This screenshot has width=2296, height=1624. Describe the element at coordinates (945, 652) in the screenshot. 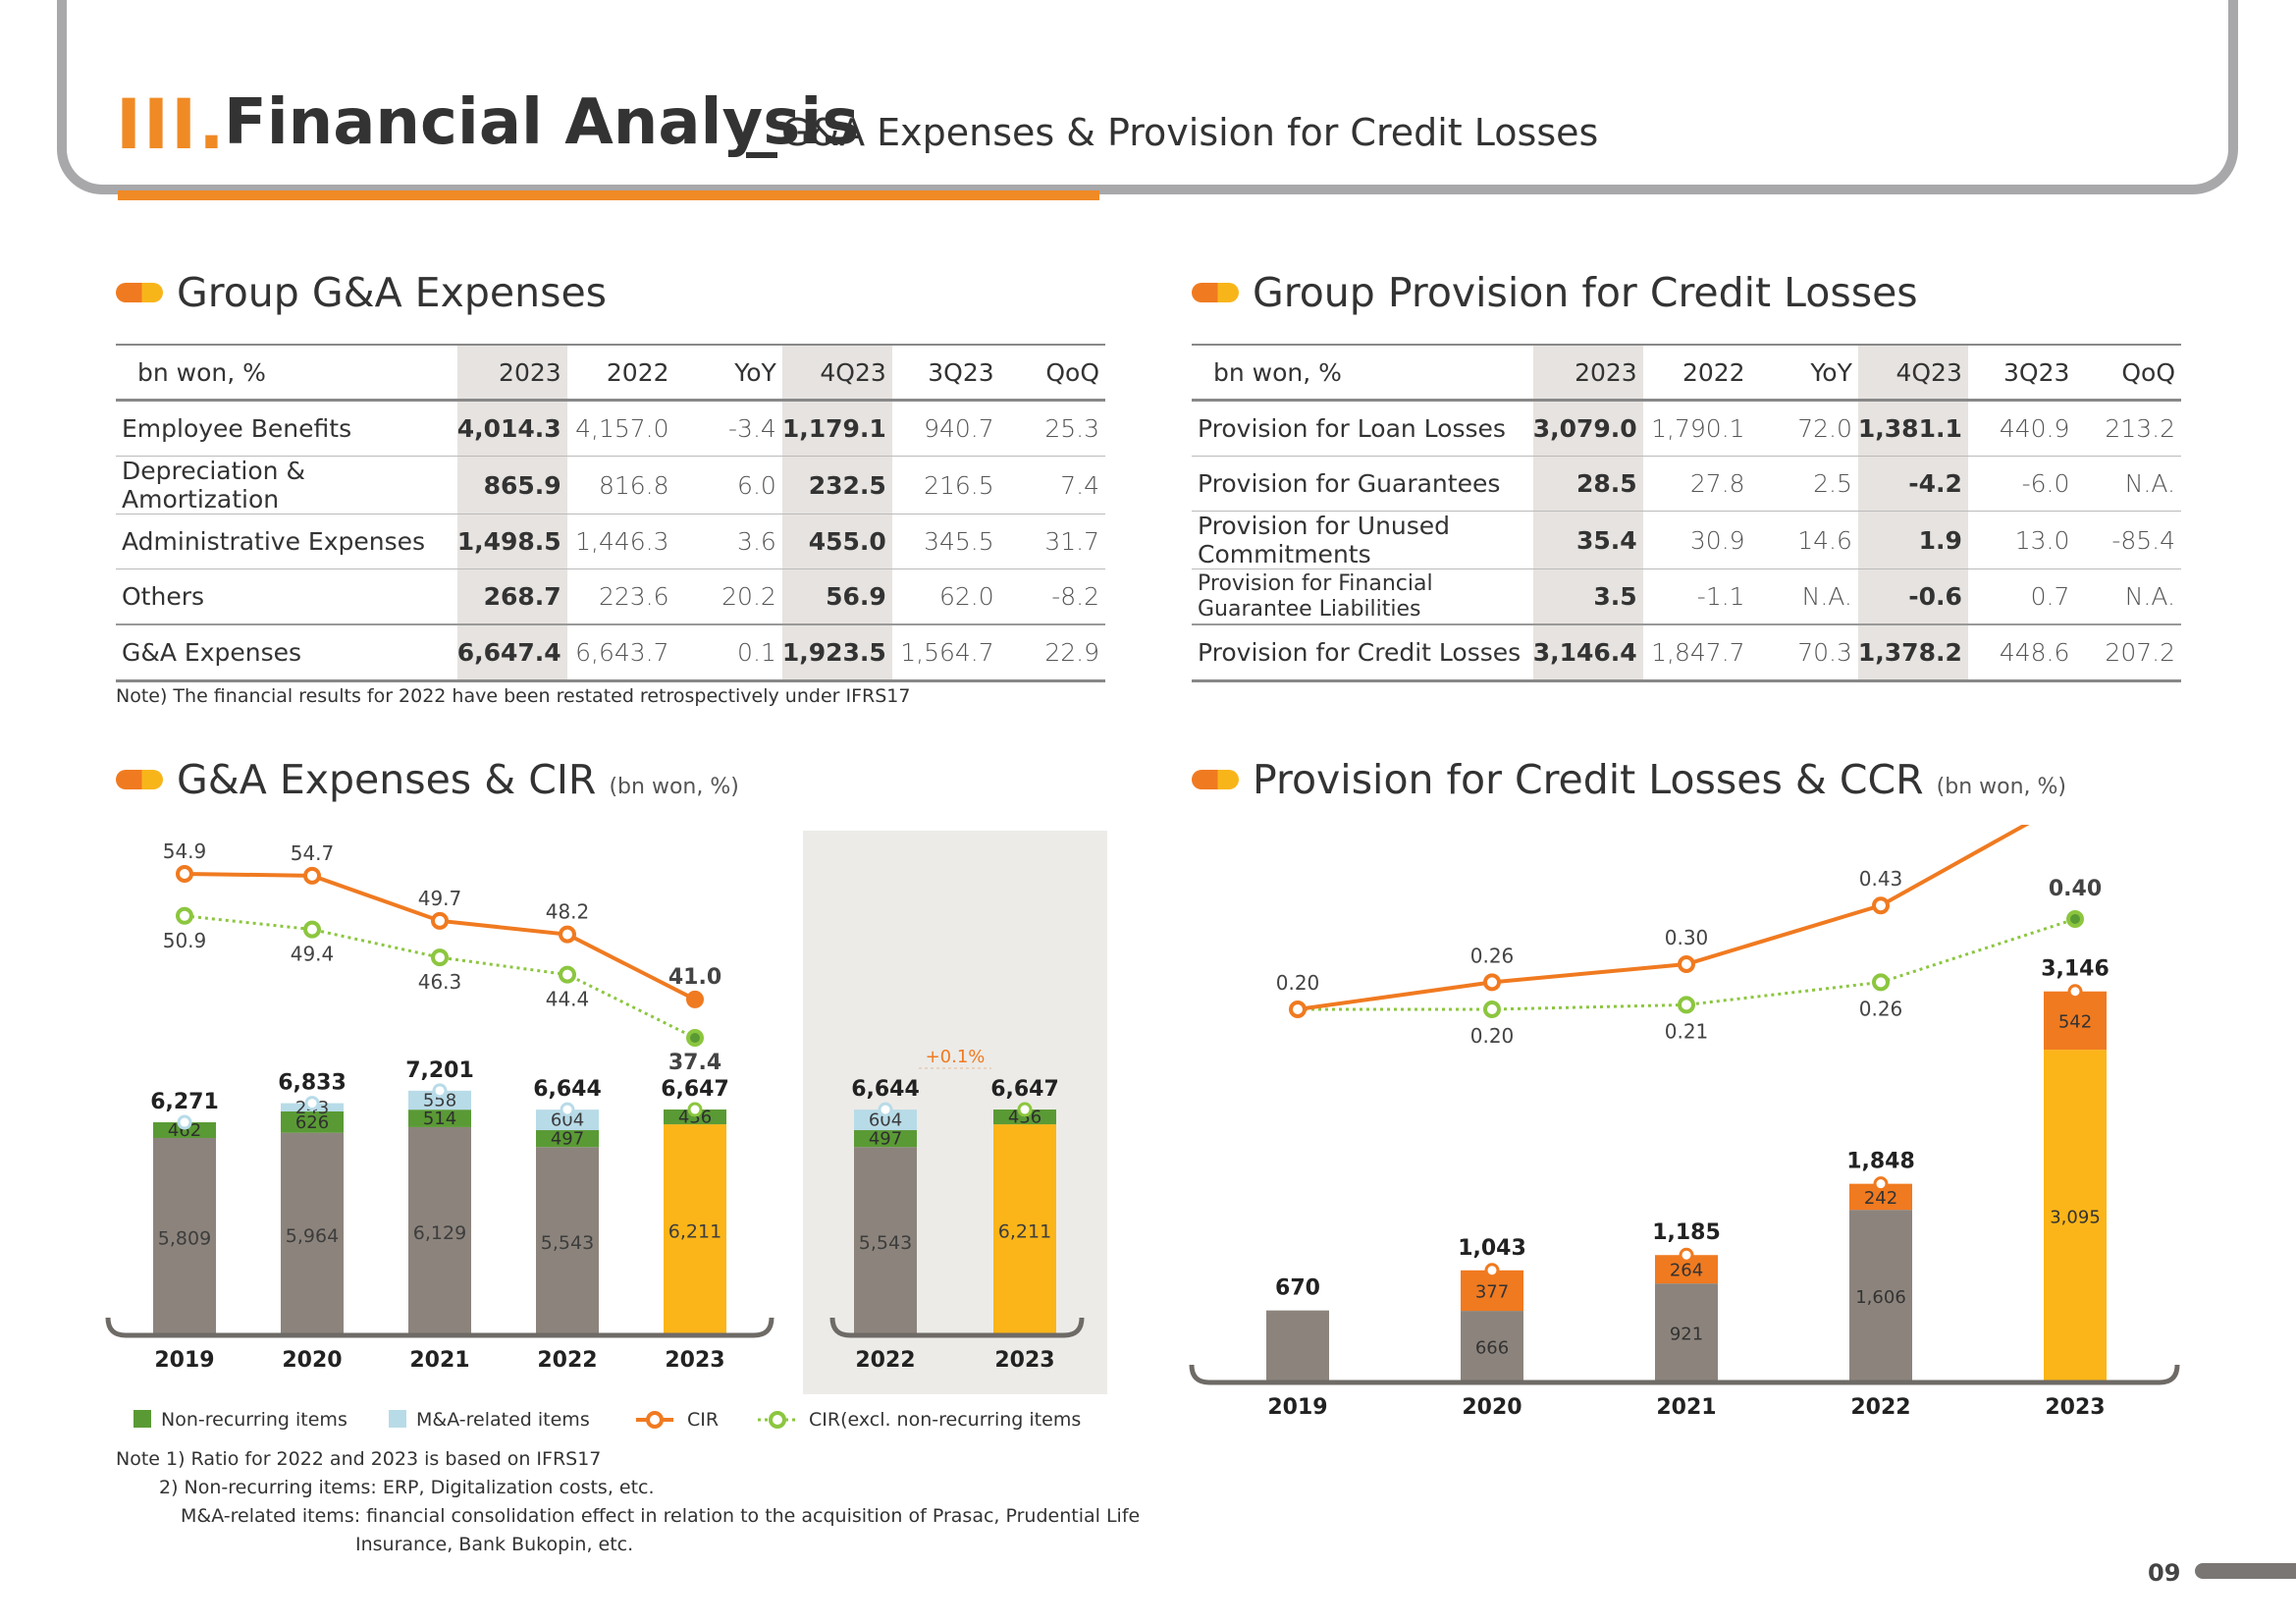

I see `table-cell: 1,564.7` at that location.